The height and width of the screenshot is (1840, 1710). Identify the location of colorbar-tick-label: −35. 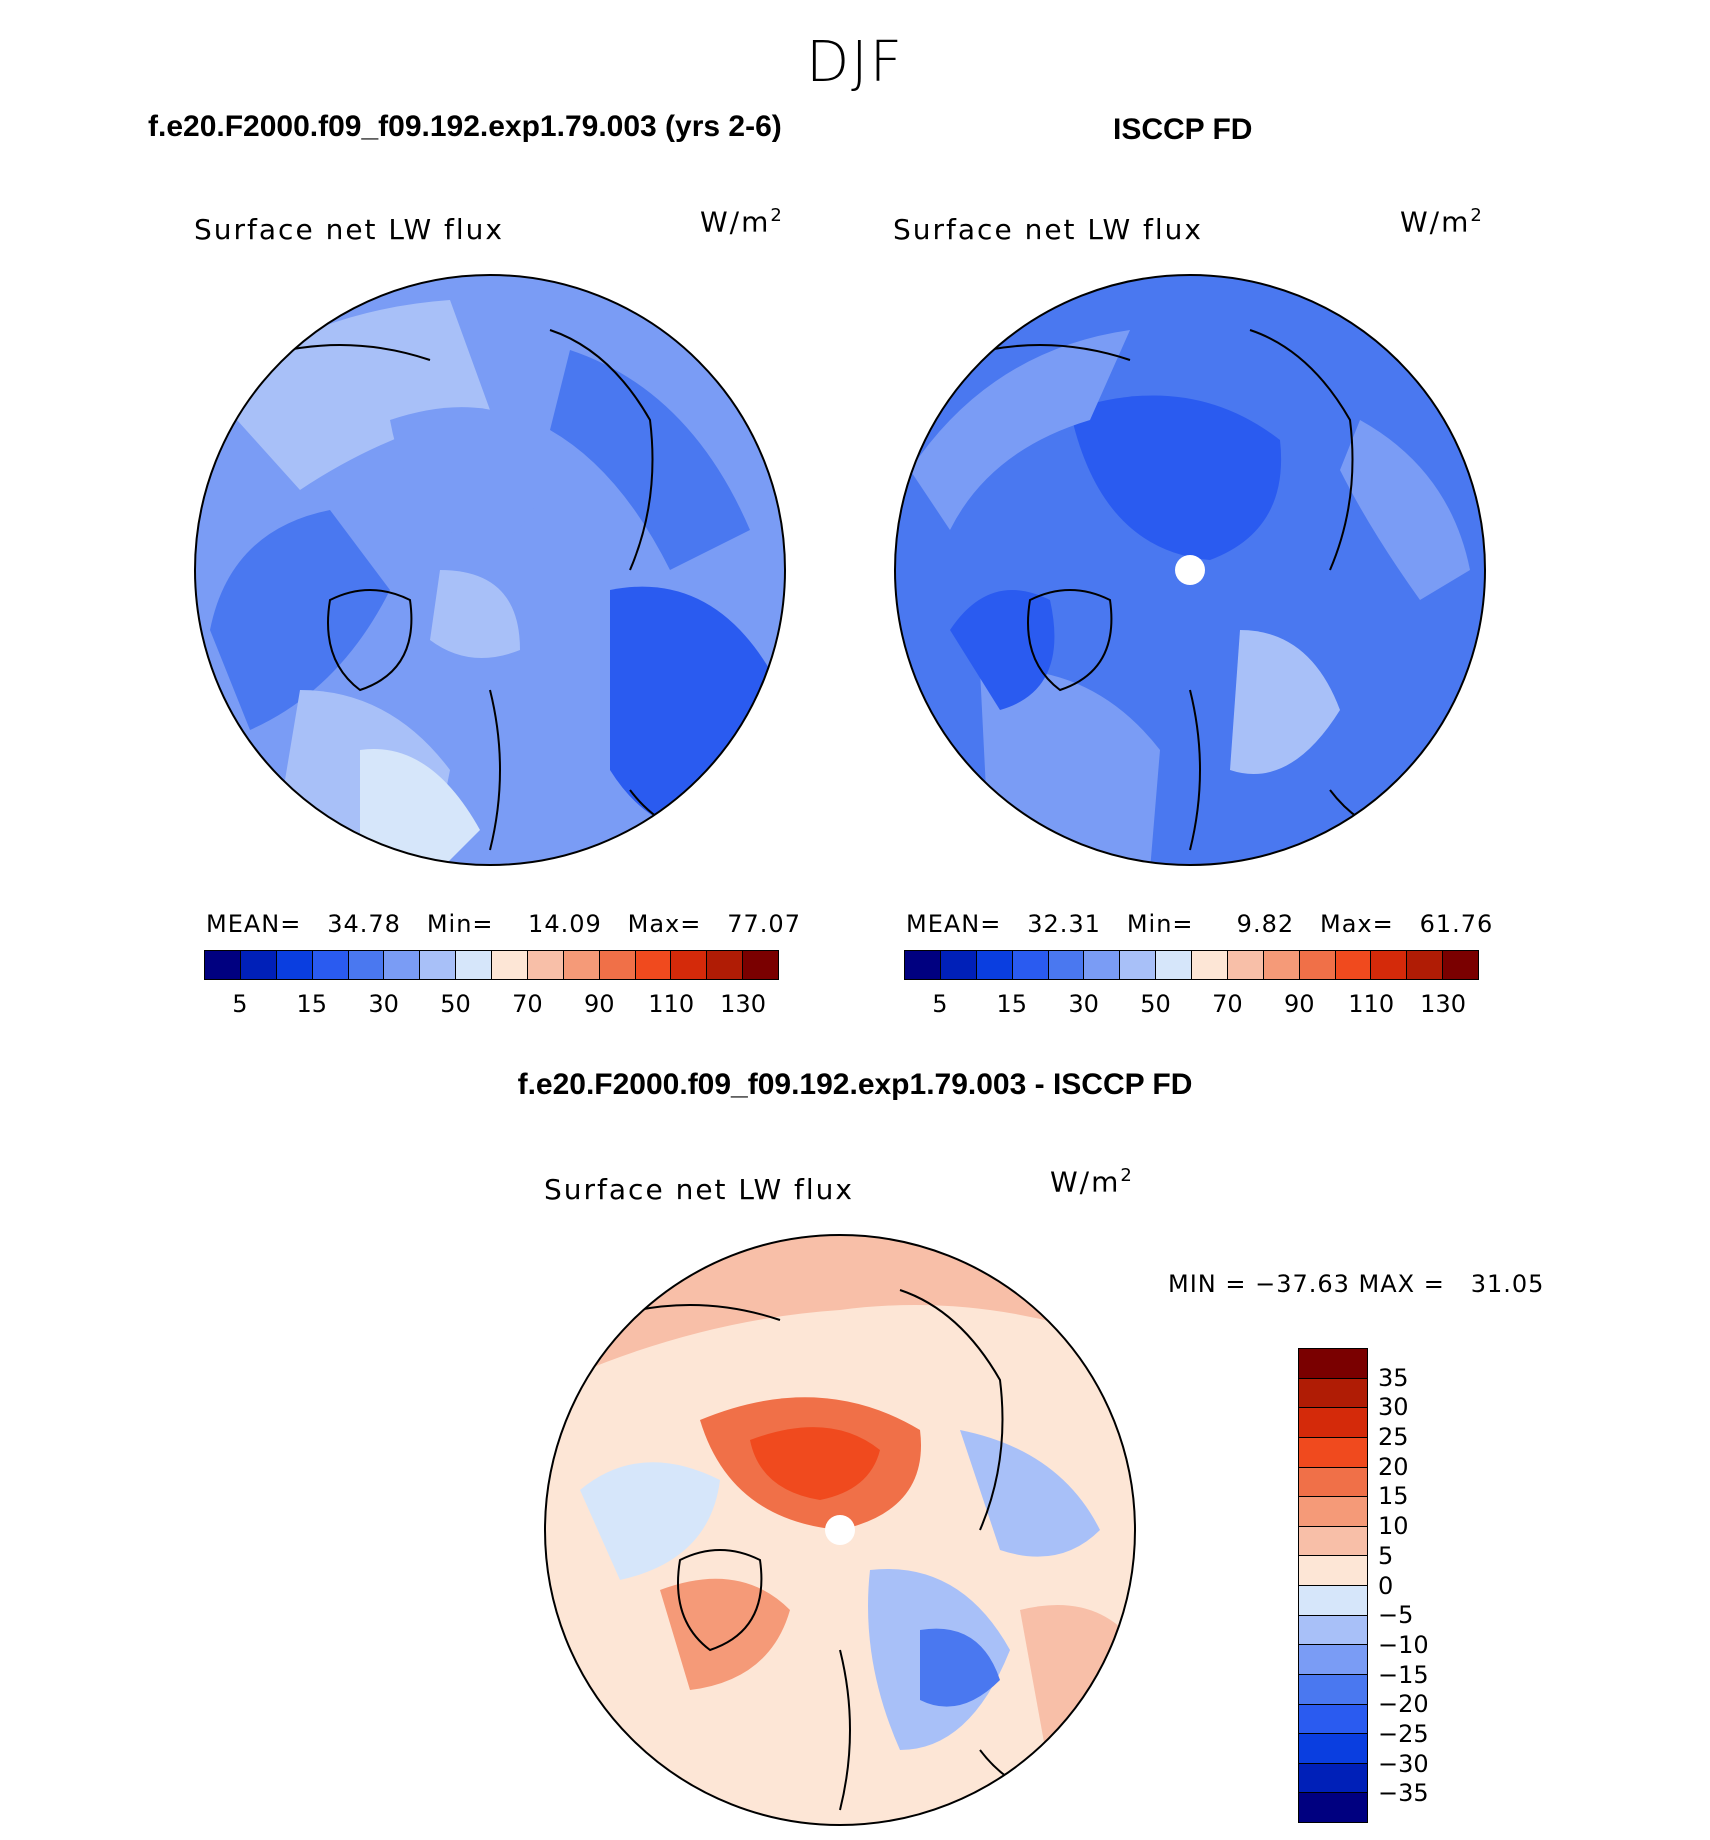
(1403, 1793).